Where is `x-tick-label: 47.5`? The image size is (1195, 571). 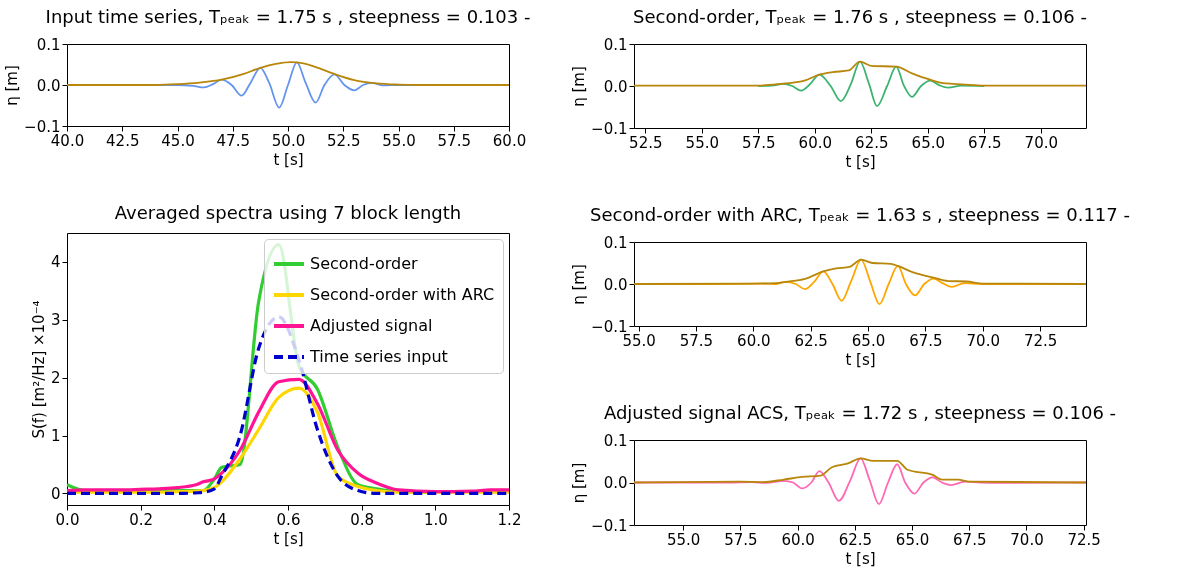
x-tick-label: 47.5 is located at coordinates (233, 140).